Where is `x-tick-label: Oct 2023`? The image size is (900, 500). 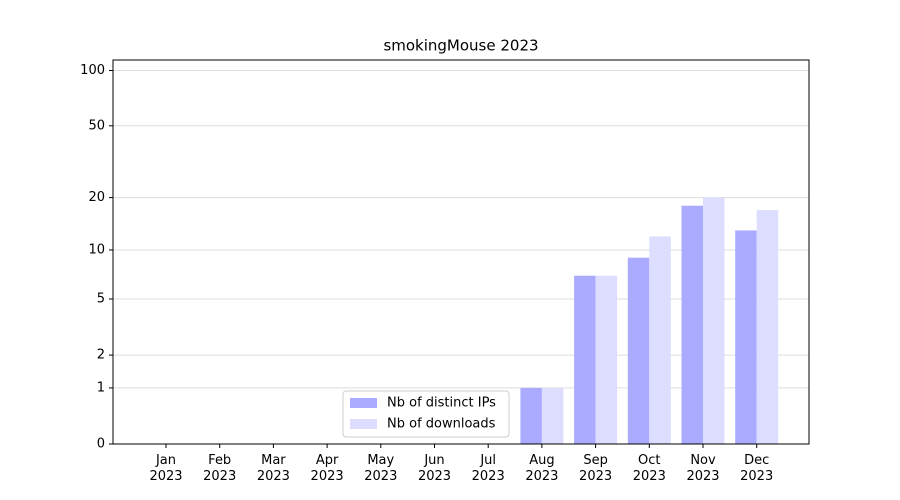 x-tick-label: Oct 2023 is located at coordinates (649, 468).